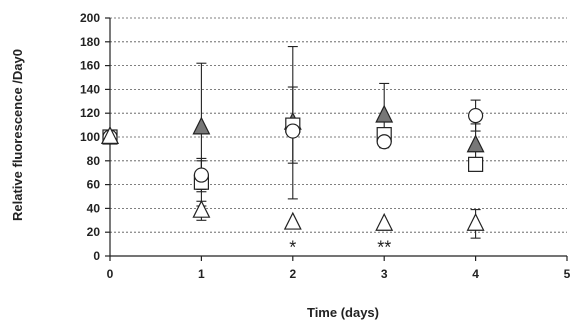 This screenshot has height=322, width=571. Describe the element at coordinates (292, 274) in the screenshot. I see `x-tick-label: 2` at that location.